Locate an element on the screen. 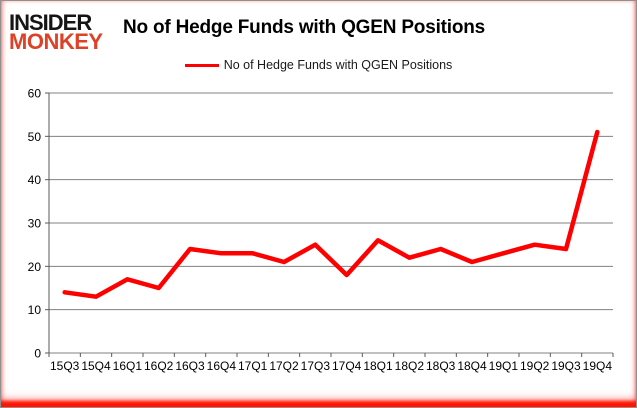  y-tick-label: 30 is located at coordinates (35, 224).